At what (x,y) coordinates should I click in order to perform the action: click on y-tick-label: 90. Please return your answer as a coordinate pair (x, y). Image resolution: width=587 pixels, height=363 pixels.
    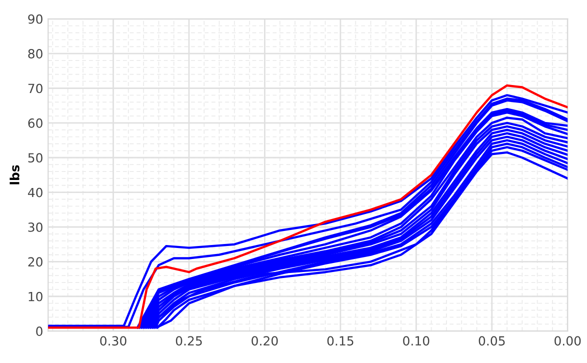
    Looking at the image, I should click on (35, 19).